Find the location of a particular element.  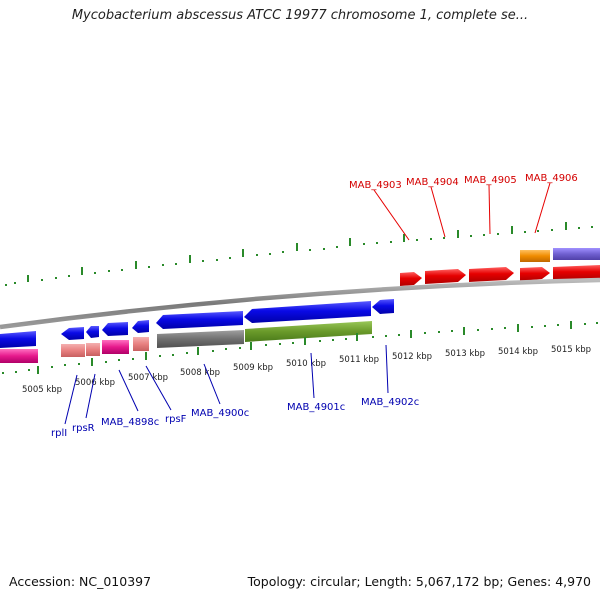

kbp-label-5006: 5006 kbp is located at coordinates (95, 383).